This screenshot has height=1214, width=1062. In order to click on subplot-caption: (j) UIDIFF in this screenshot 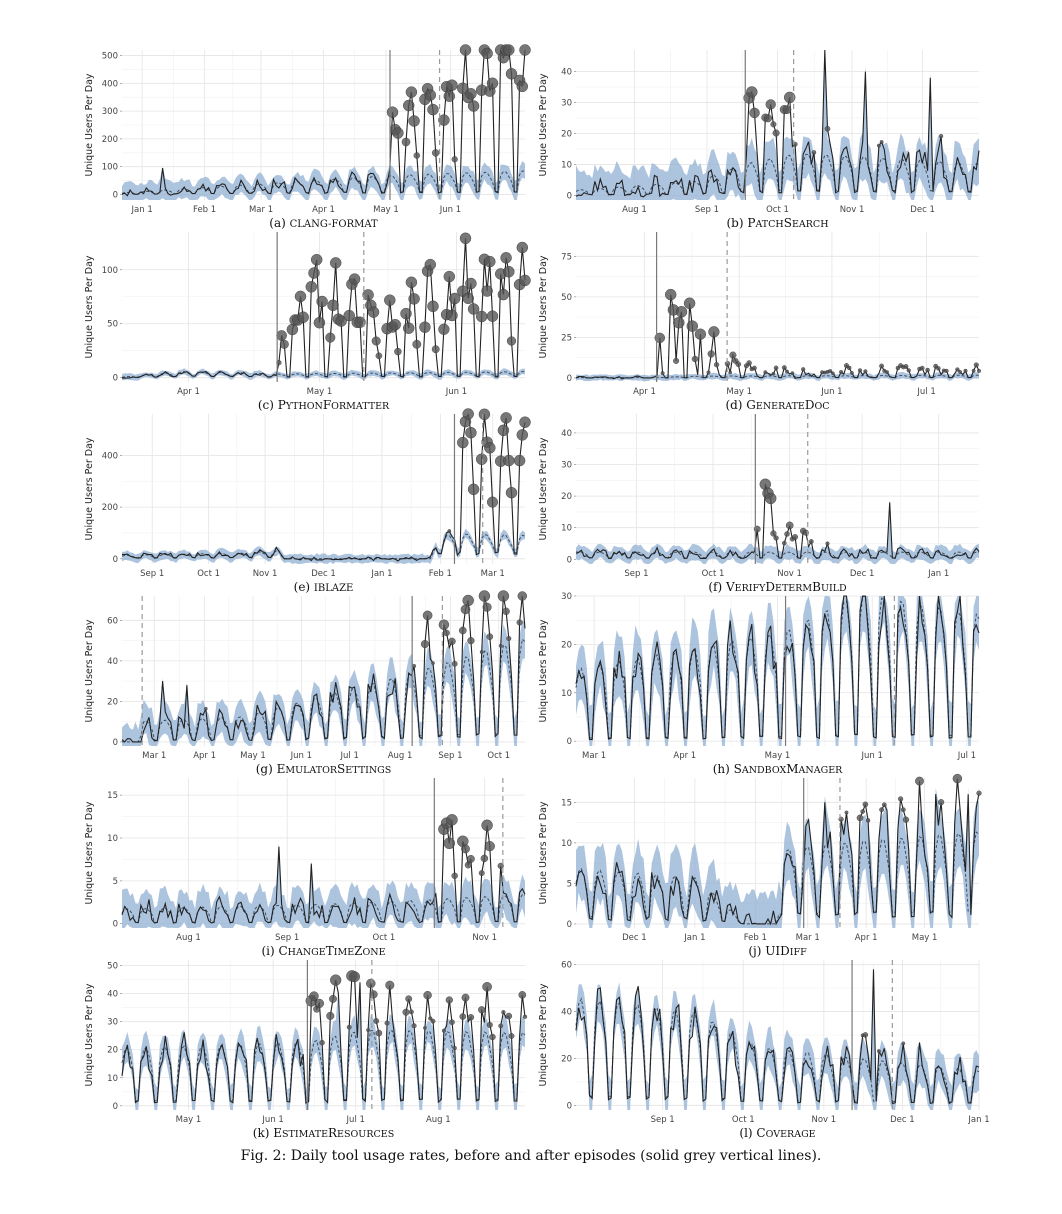, I will do `click(777, 951)`.